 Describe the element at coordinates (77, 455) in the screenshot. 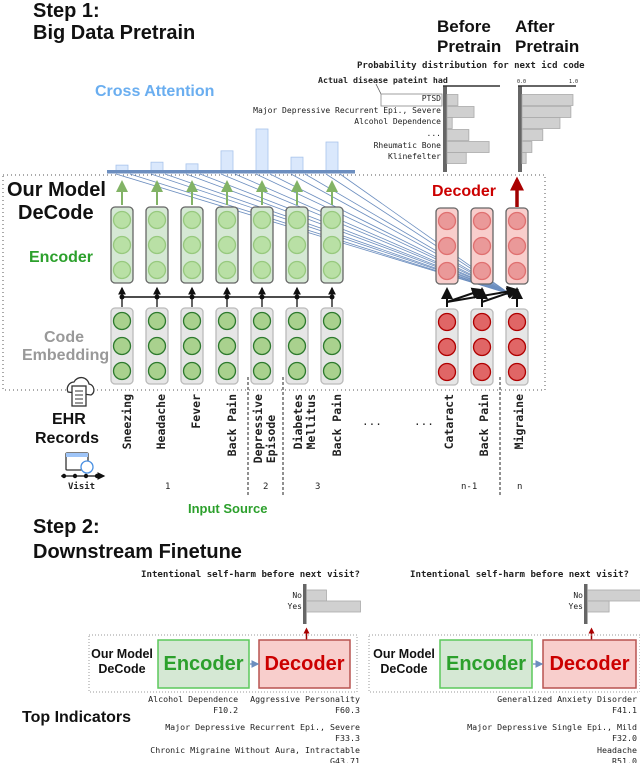

I see `calendar-header` at that location.